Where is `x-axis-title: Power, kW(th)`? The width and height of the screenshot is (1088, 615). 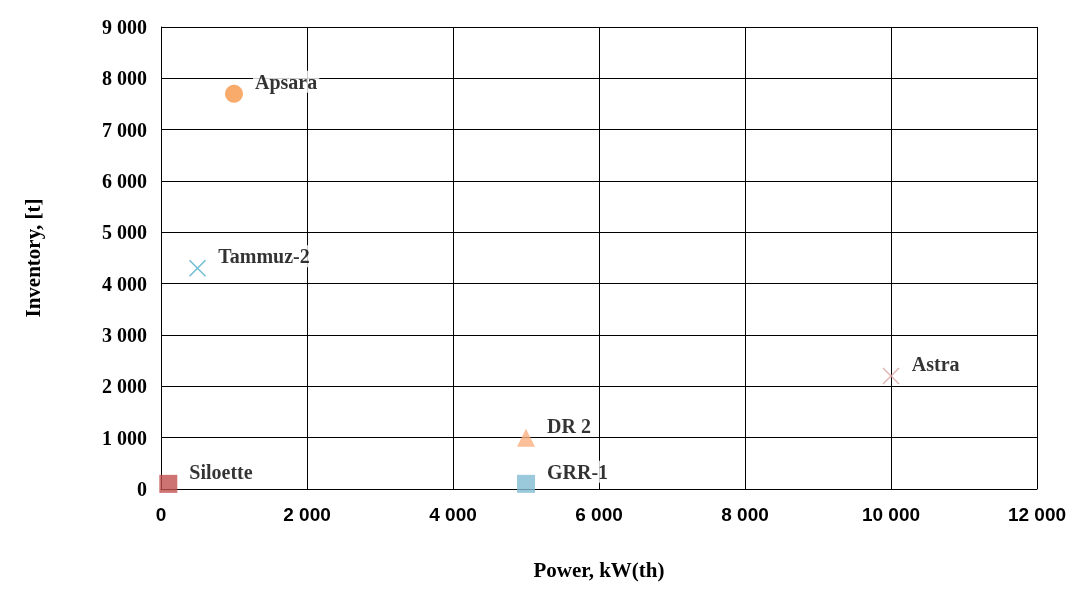
x-axis-title: Power, kW(th) is located at coordinates (599, 569).